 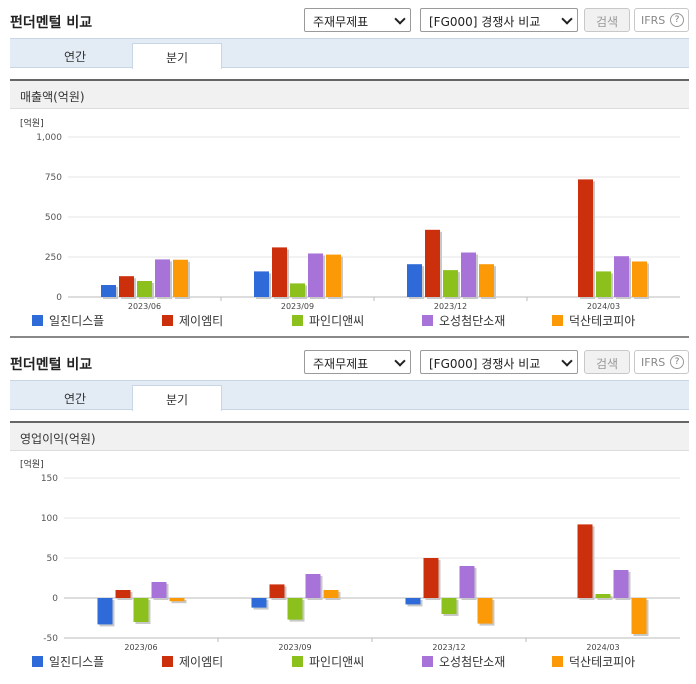 I want to click on legend-label: 일진디스플, so click(x=76, y=321).